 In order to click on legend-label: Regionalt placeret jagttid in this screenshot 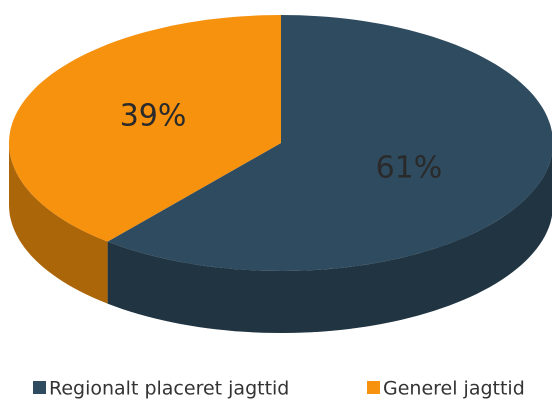, I will do `click(169, 389)`.